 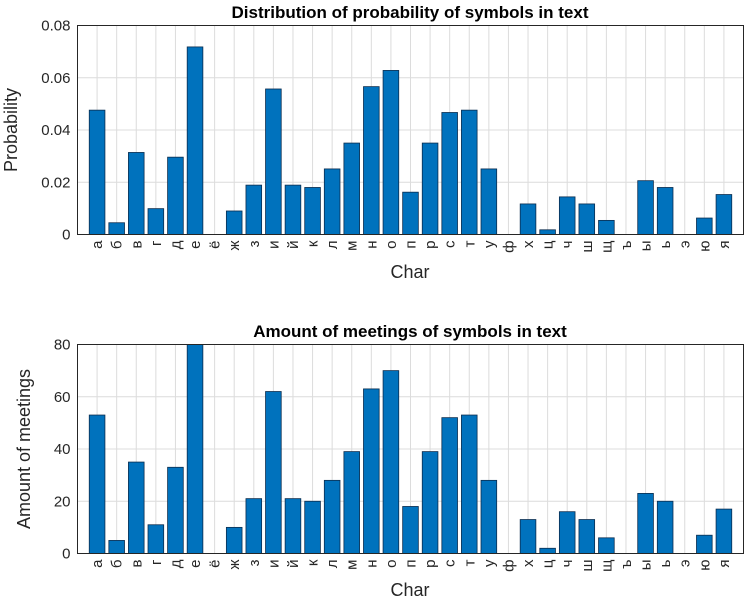 I want to click on x-tick-label: р, so click(x=430, y=245).